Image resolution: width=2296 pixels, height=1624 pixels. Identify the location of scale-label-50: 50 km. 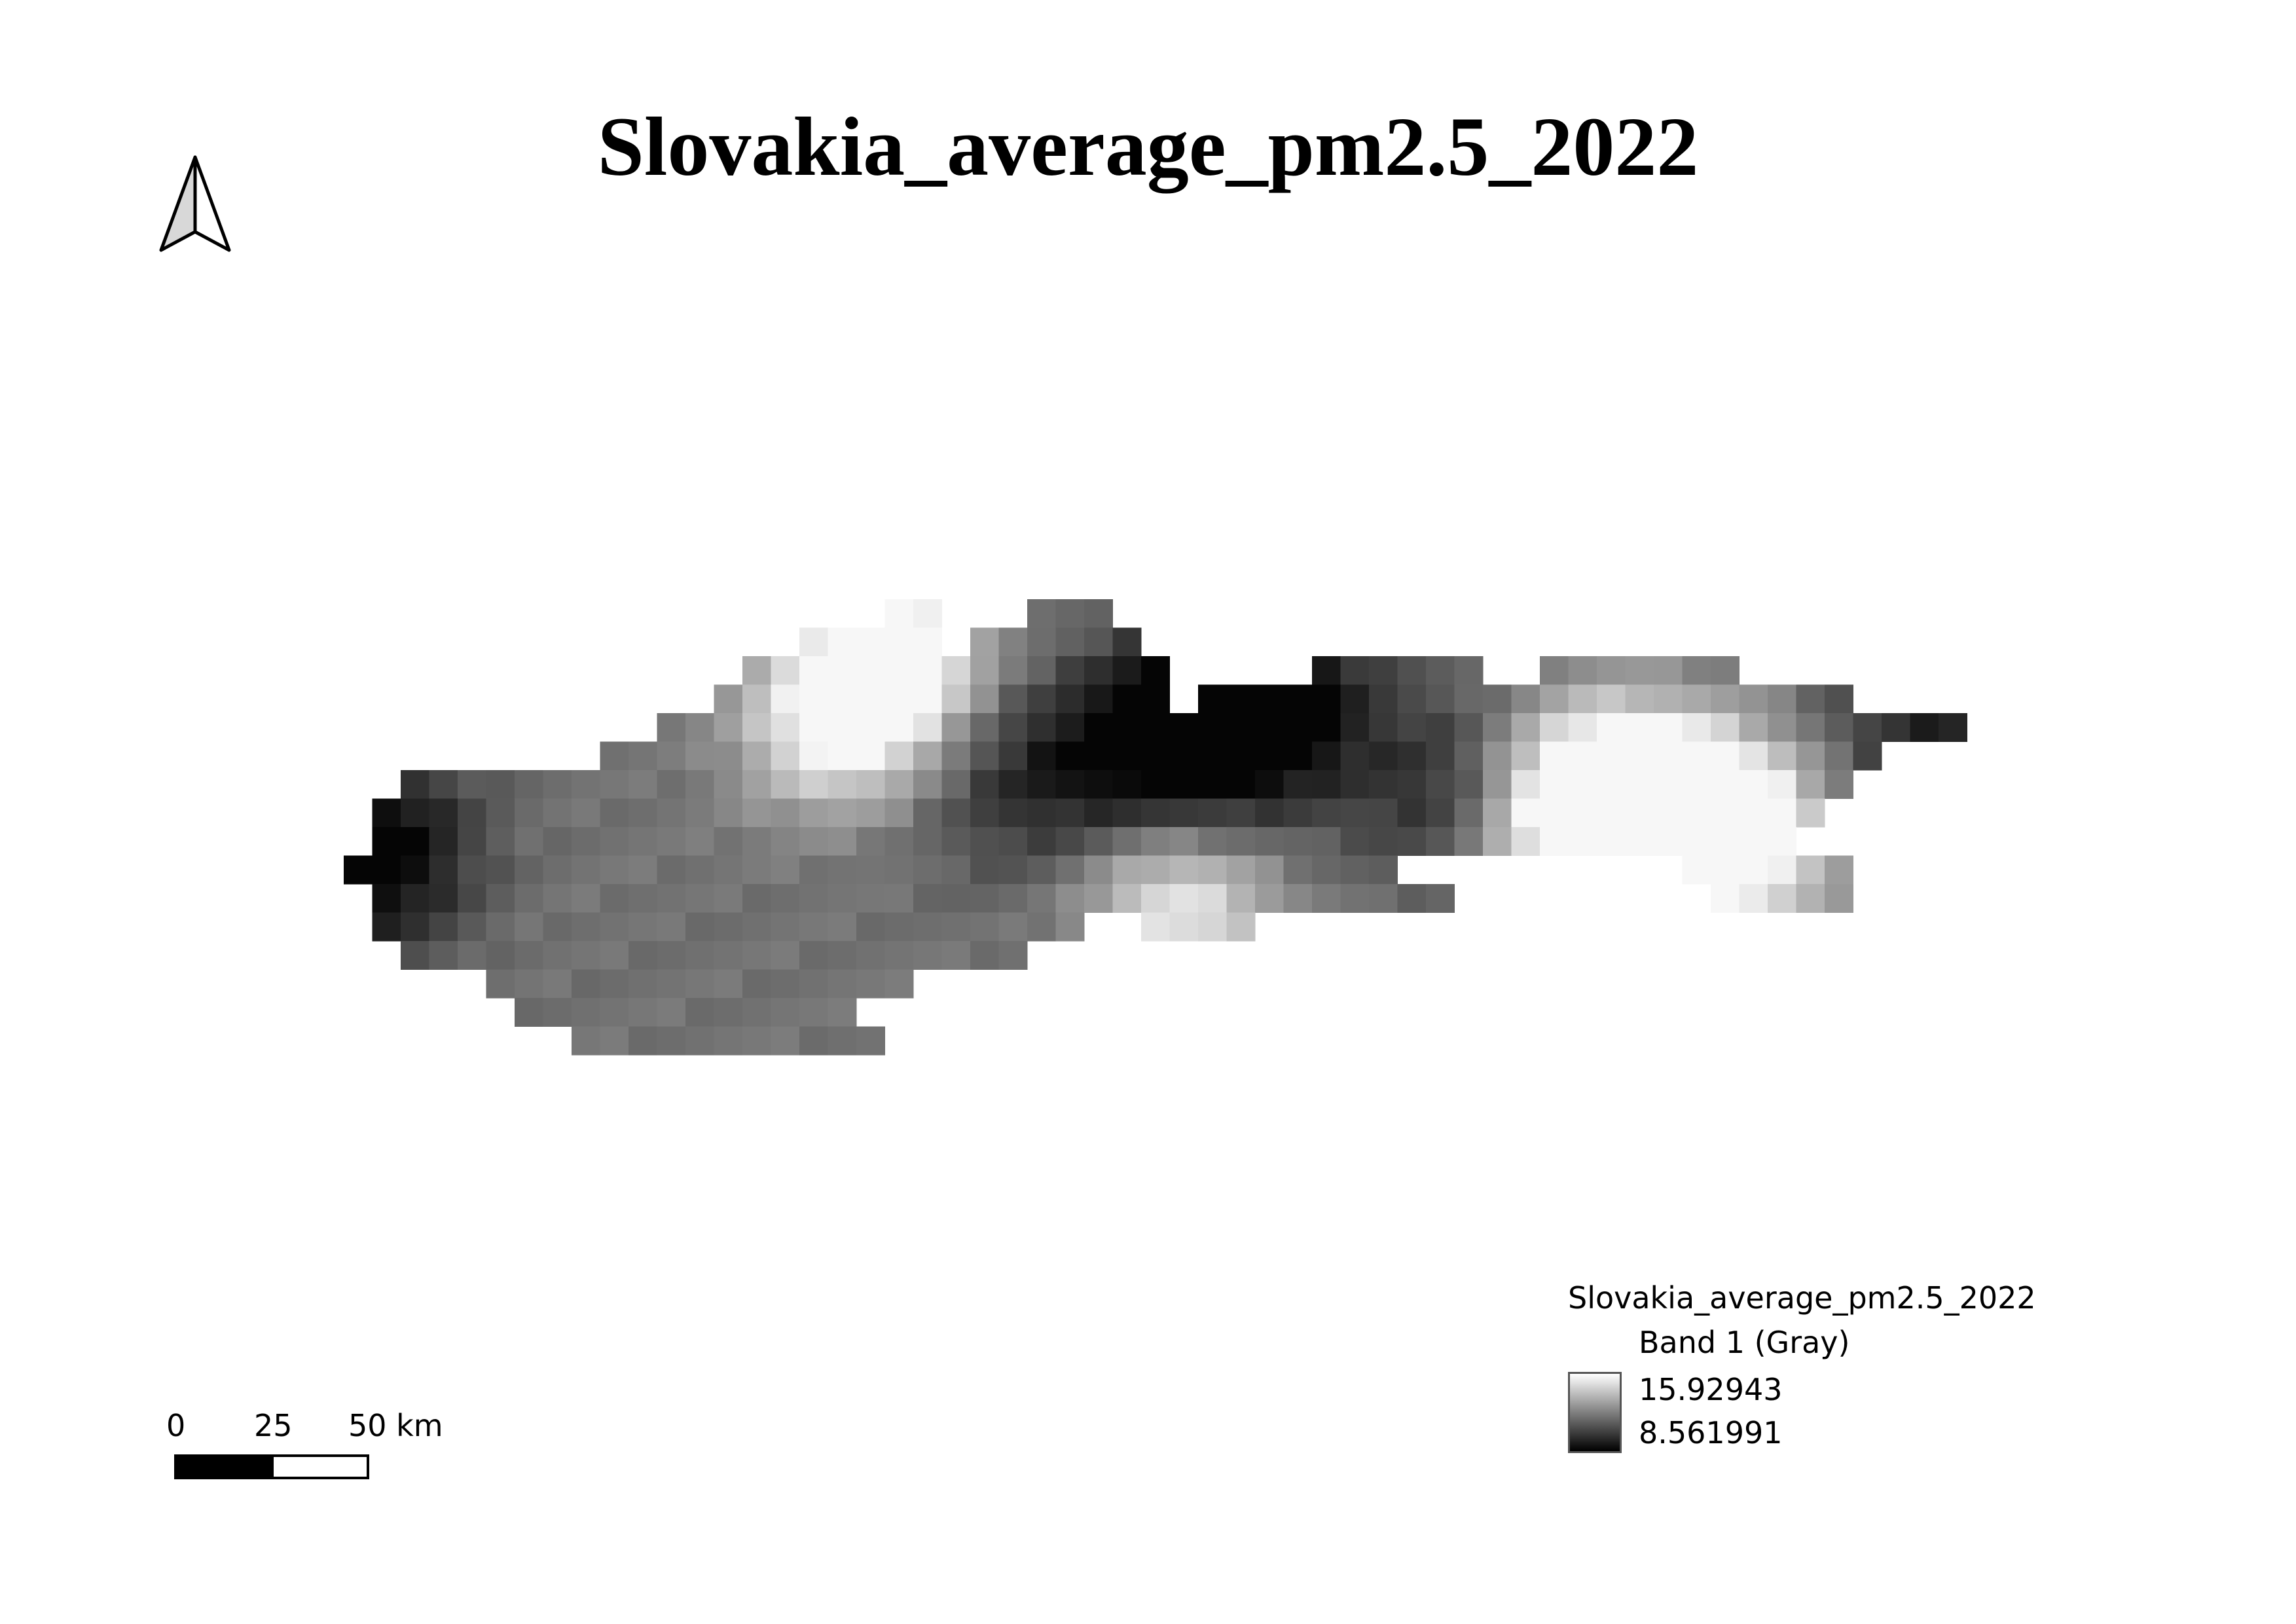
(395, 1425).